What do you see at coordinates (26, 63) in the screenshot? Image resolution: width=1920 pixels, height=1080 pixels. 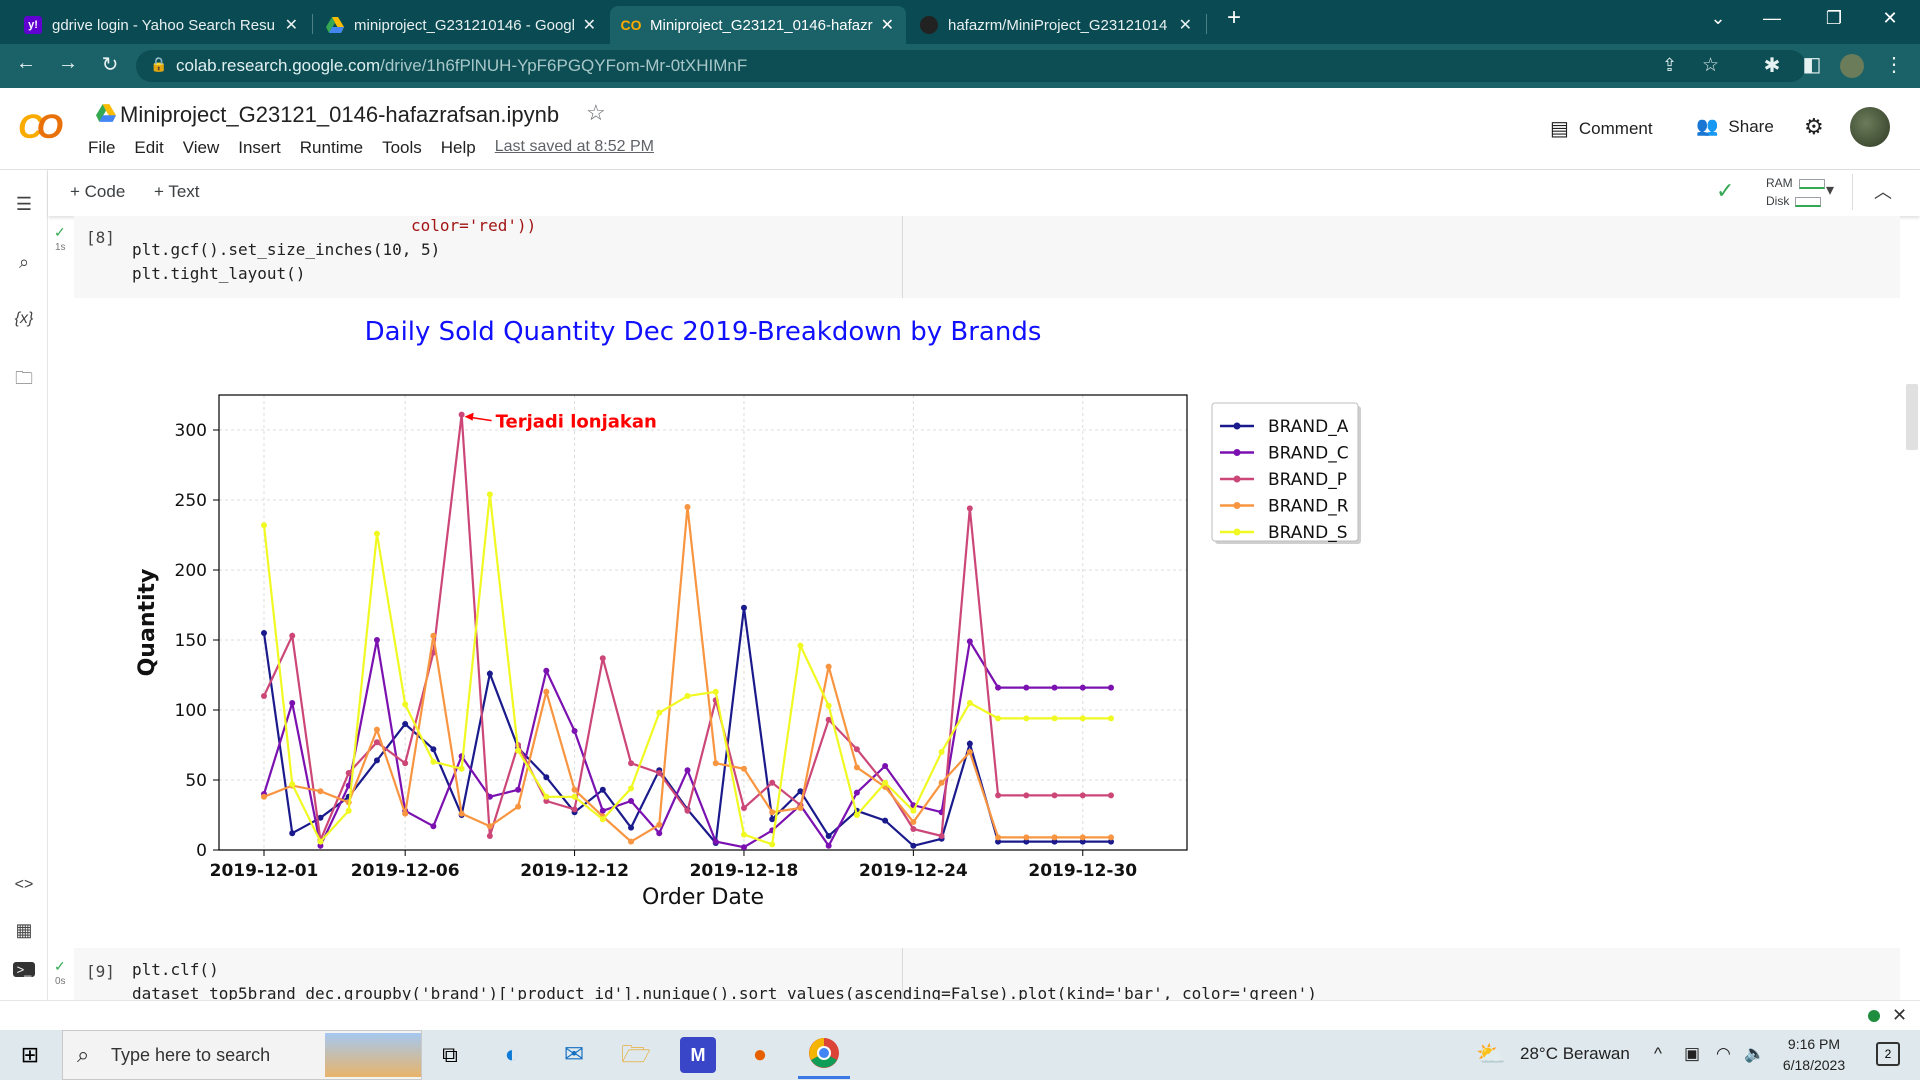 I see `back-icon: ←` at bounding box center [26, 63].